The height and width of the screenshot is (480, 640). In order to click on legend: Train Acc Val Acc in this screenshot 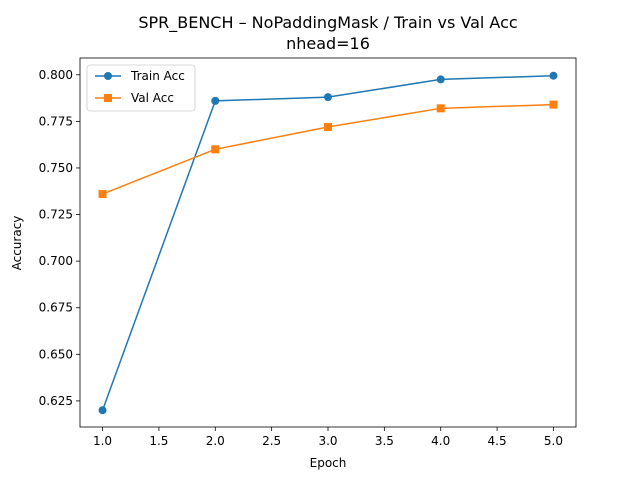, I will do `click(141, 88)`.